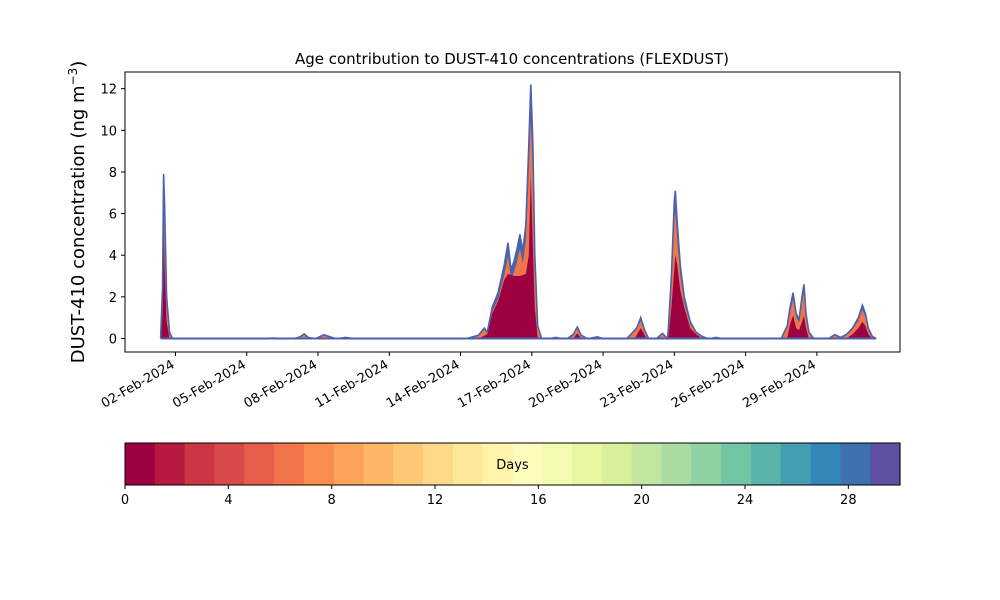 The image size is (1000, 600). Describe the element at coordinates (848, 500) in the screenshot. I see `colorbar-tick-label: 28` at that location.